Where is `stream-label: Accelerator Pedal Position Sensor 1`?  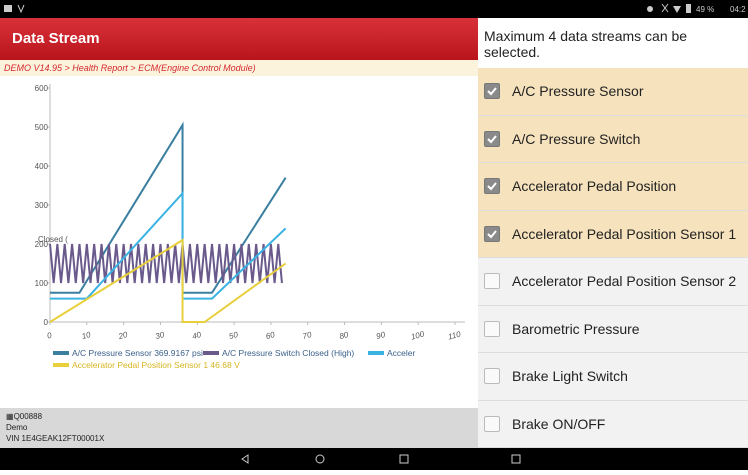
stream-label: Accelerator Pedal Position Sensor 1 is located at coordinates (624, 233).